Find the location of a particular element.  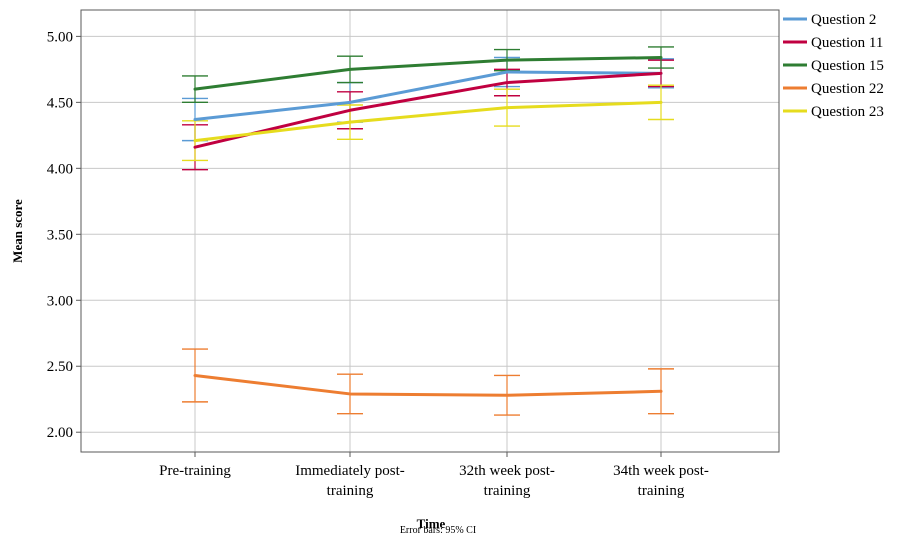

y-tick-label: 2.00 is located at coordinates (60, 433).